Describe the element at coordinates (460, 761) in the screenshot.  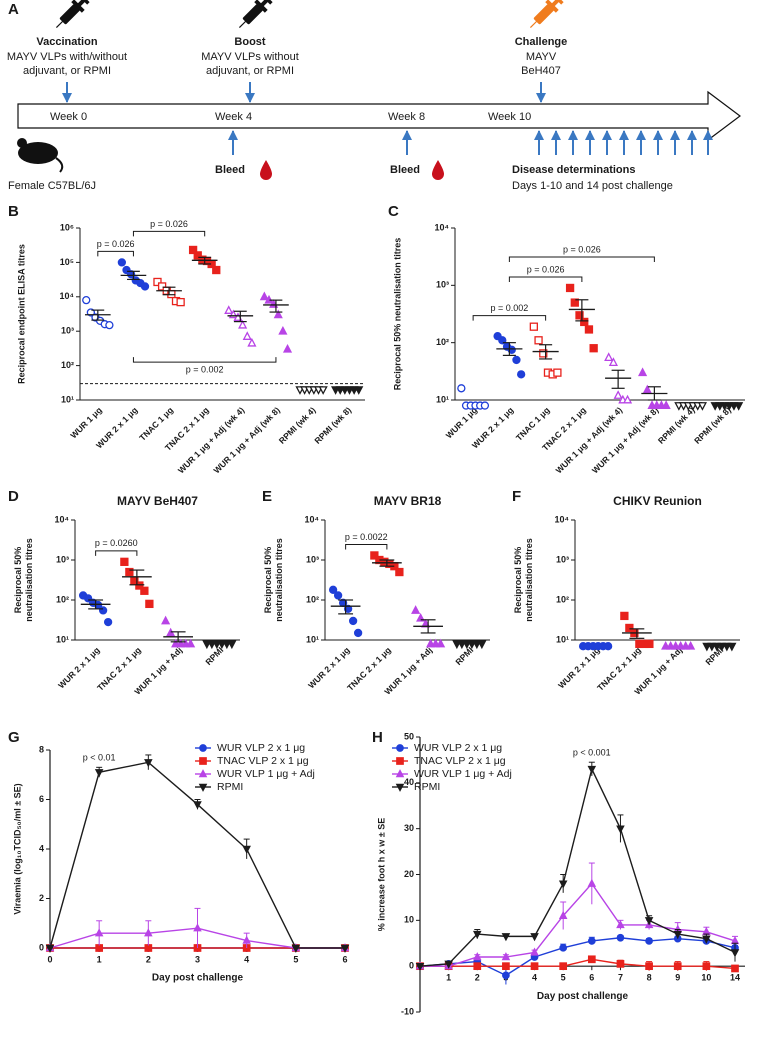
I see `legend-label: TNAC VLP 2 x 1 μg` at that location.